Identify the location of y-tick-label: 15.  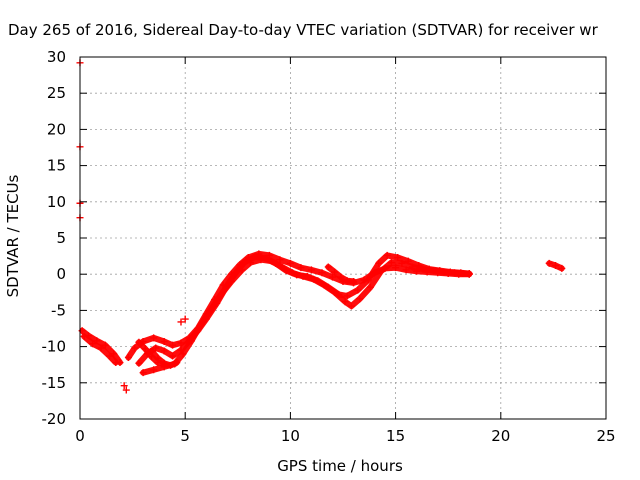
(56, 166).